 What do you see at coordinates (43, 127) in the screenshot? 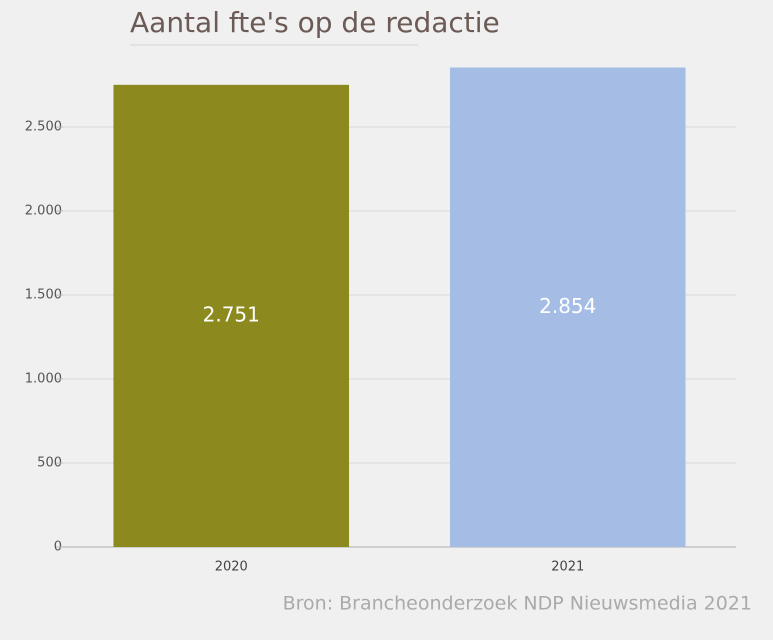
I see `y-tick-label: 2.500` at bounding box center [43, 127].